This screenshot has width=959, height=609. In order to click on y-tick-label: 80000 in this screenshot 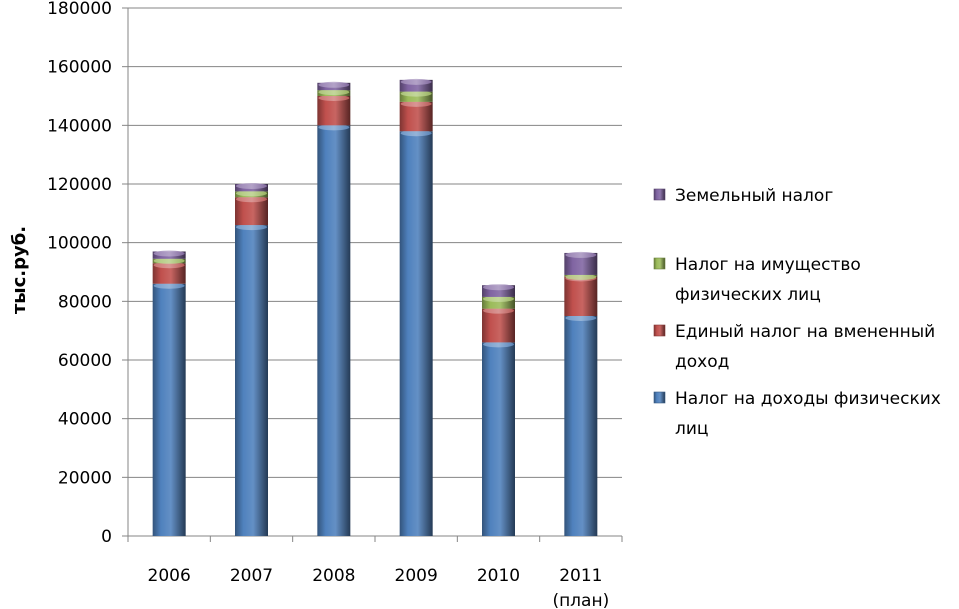, I will do `click(85, 302)`.